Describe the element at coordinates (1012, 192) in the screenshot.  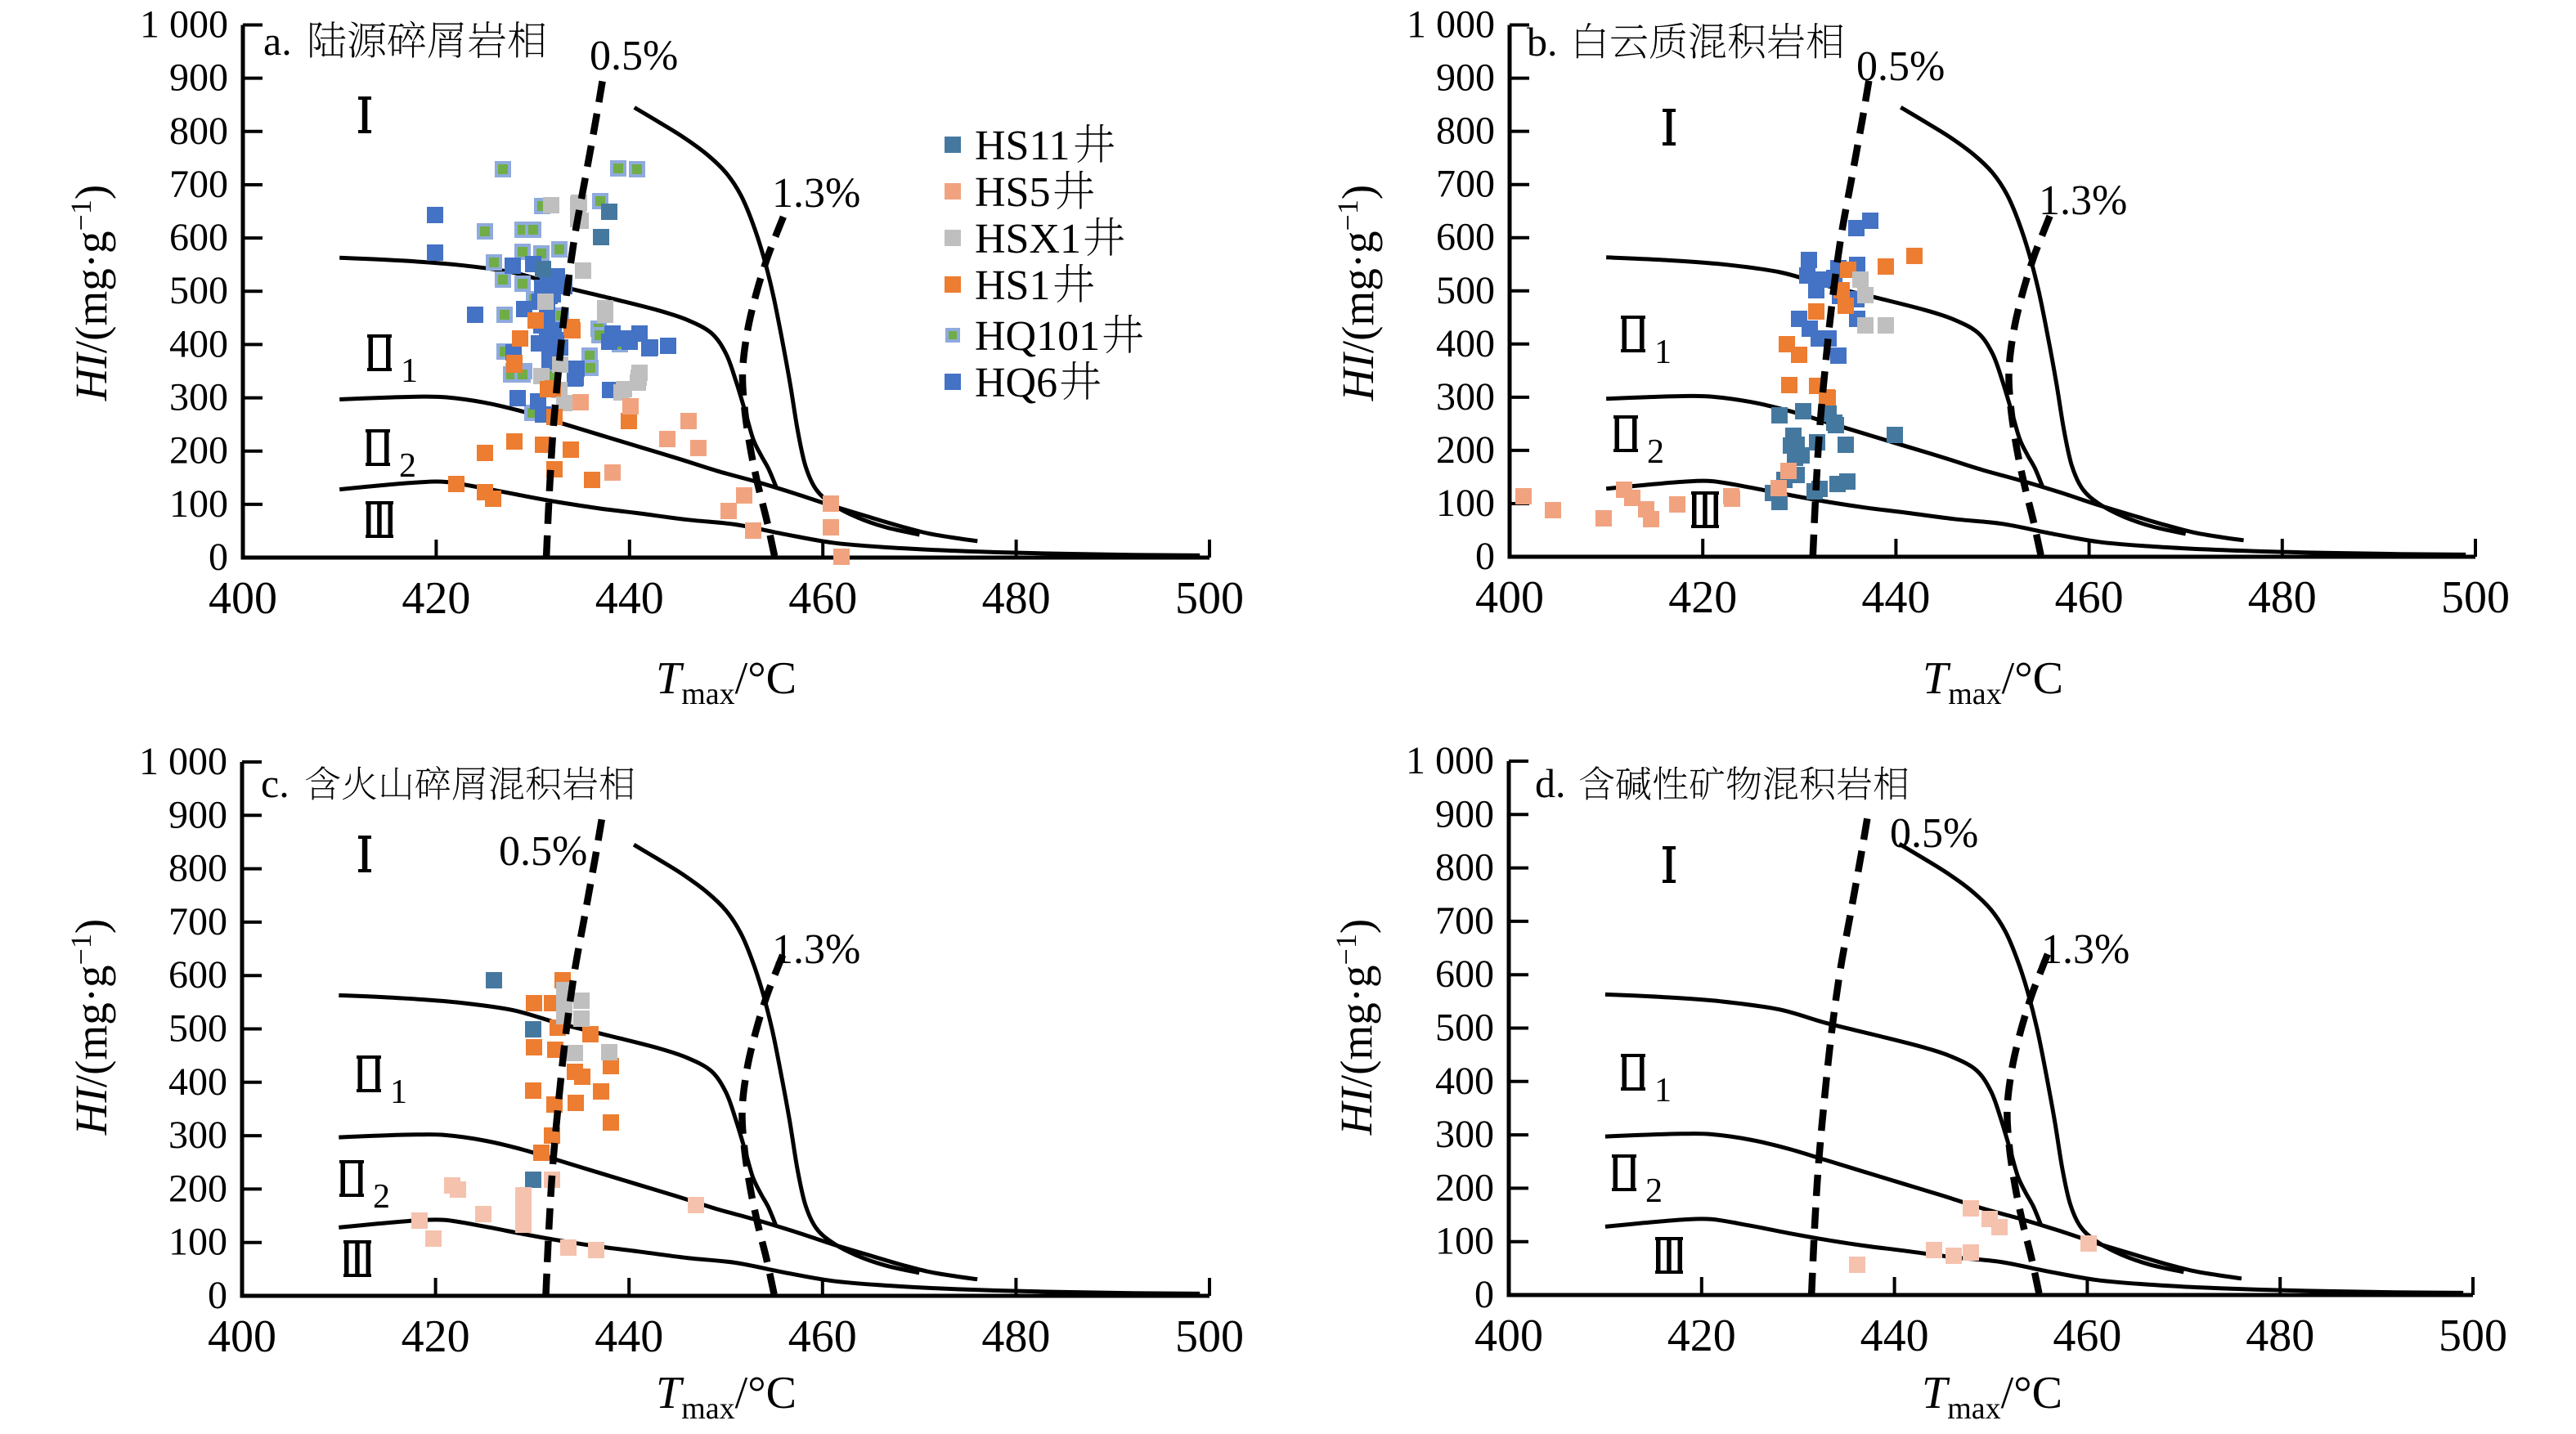
I see `svg-text: HS5` at that location.